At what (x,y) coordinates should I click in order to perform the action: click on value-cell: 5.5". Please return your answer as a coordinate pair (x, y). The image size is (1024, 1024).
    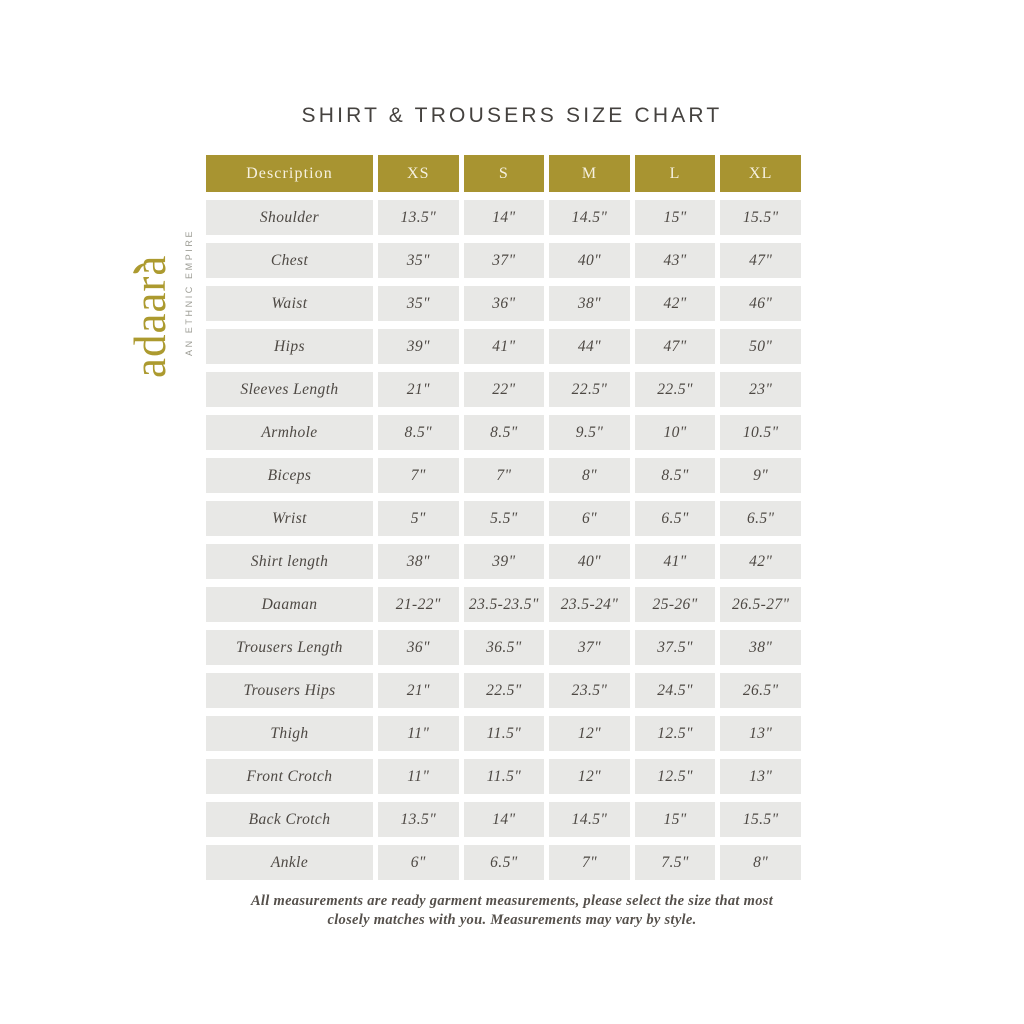
    Looking at the image, I should click on (504, 518).